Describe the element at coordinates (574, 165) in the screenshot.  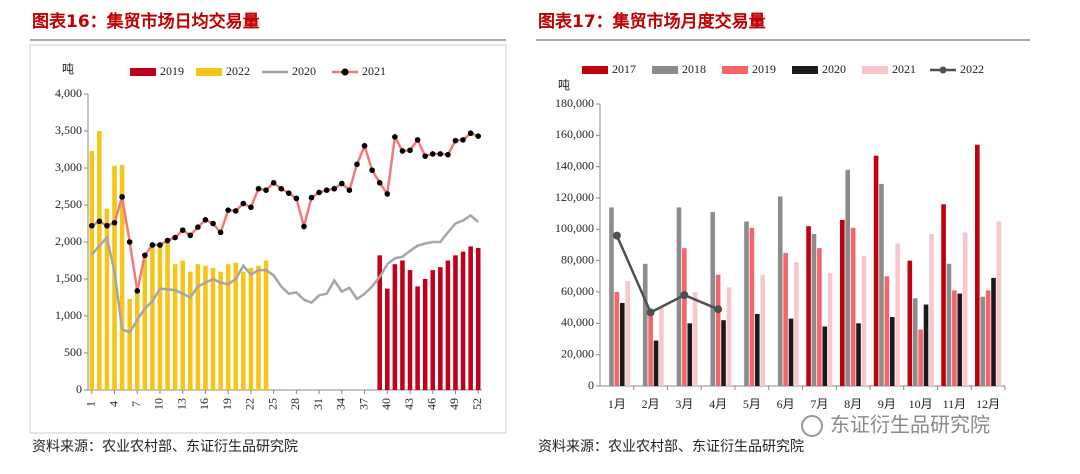
I see `y-tick-label: 140,000` at that location.